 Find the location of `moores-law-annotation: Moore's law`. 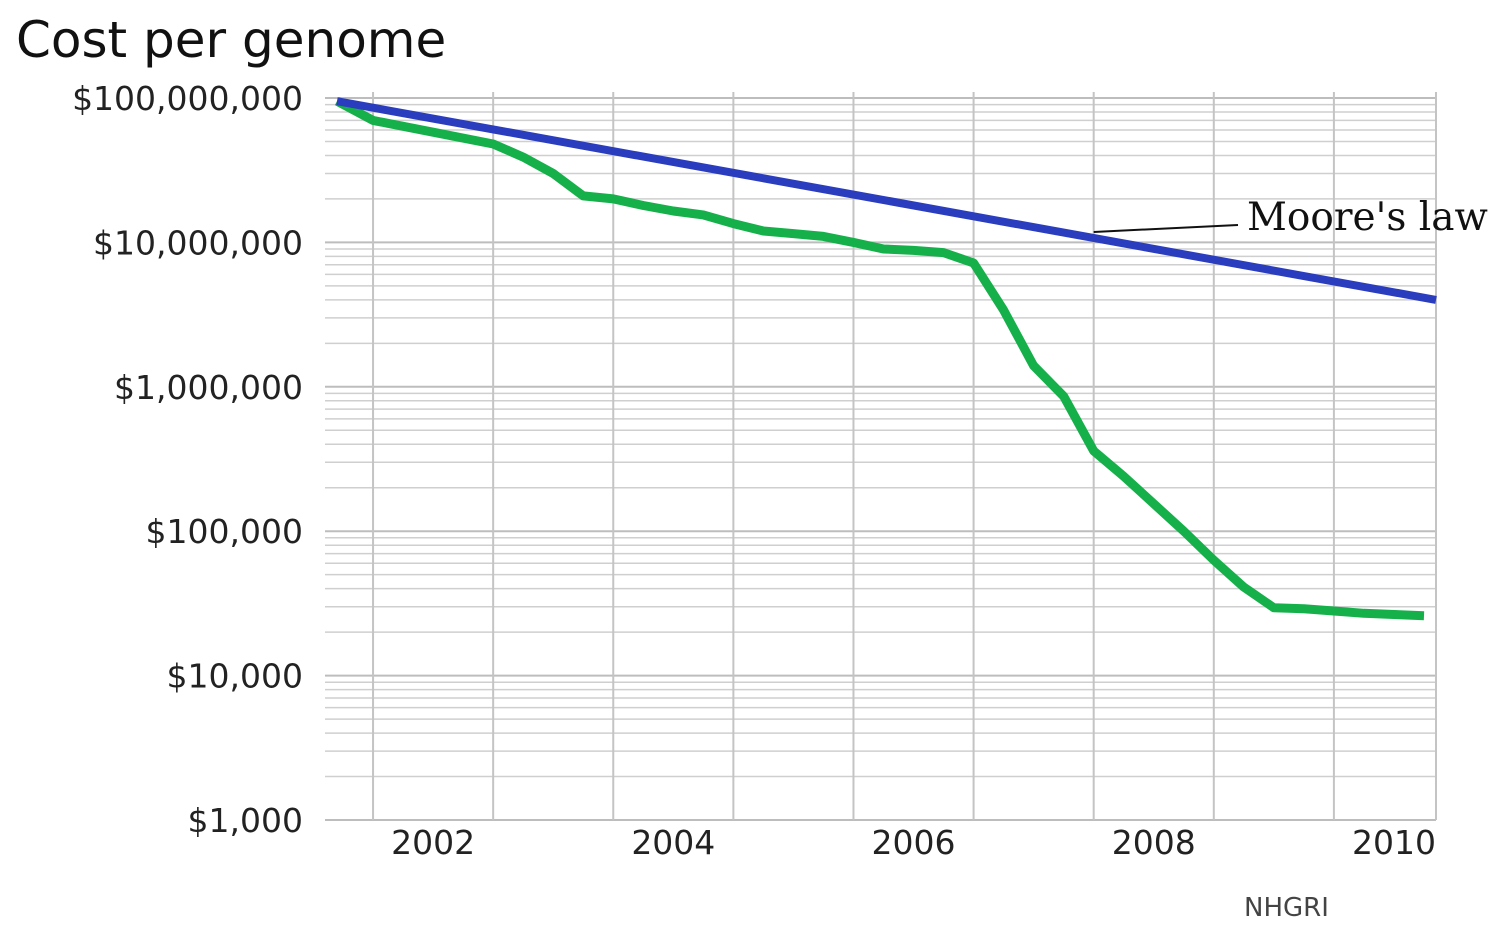

moores-law-annotation: Moore's law is located at coordinates (1290, 217).